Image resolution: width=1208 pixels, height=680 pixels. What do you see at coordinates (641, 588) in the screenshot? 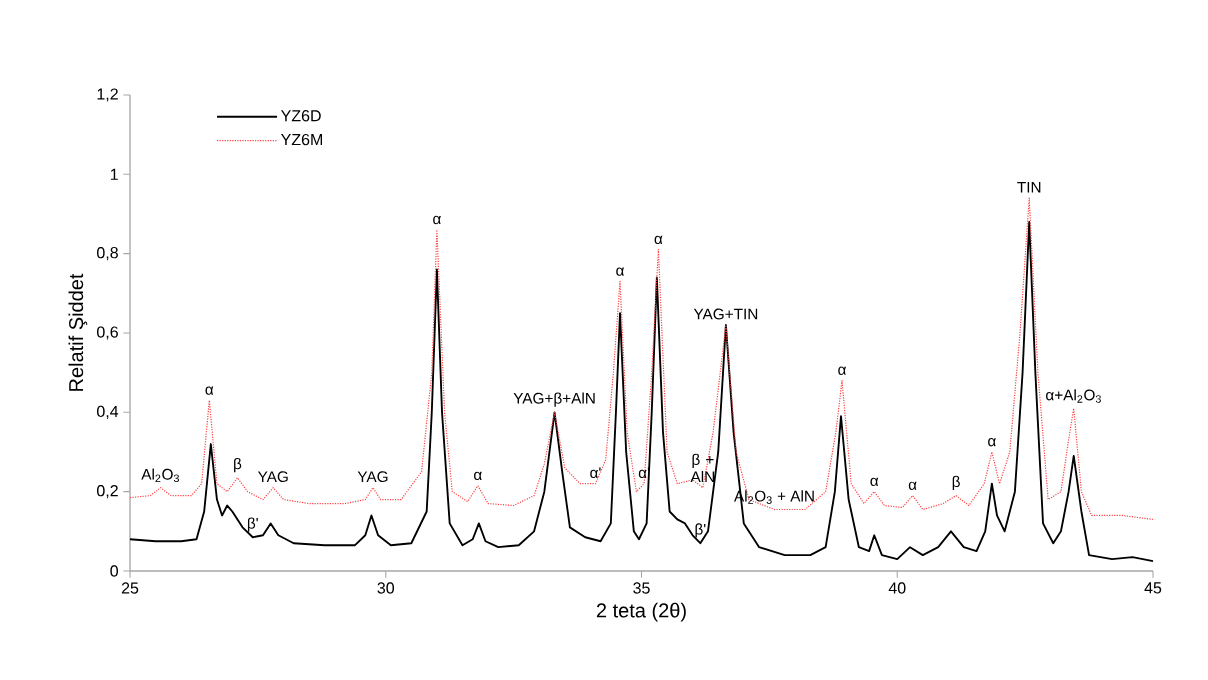
I see `x-tick-label: 35` at bounding box center [641, 588].